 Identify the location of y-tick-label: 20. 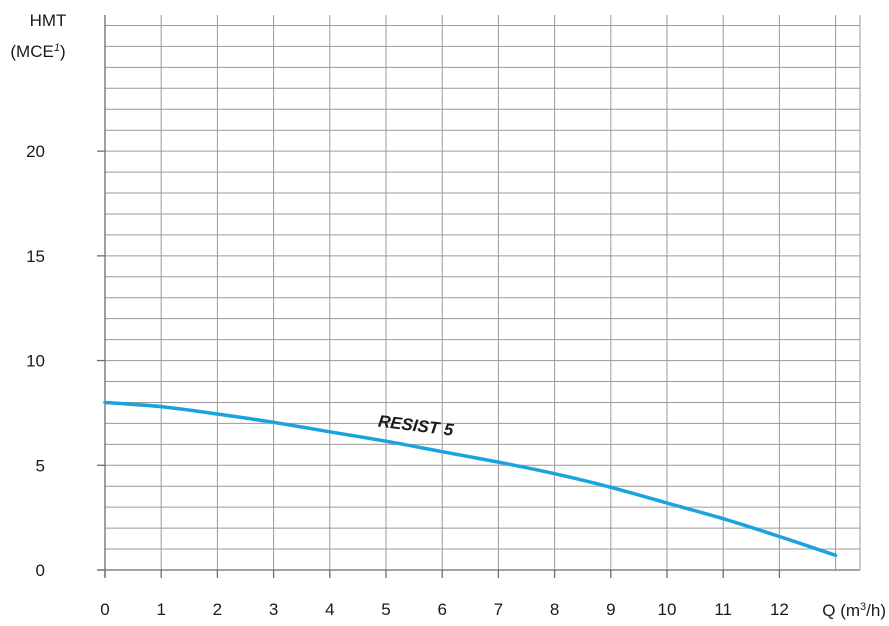
(35, 151).